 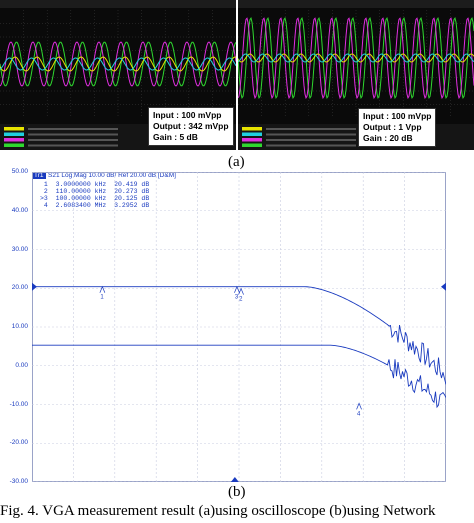 What do you see at coordinates (19, 249) in the screenshot?
I see `y-tick-label: 30.00` at bounding box center [19, 249].